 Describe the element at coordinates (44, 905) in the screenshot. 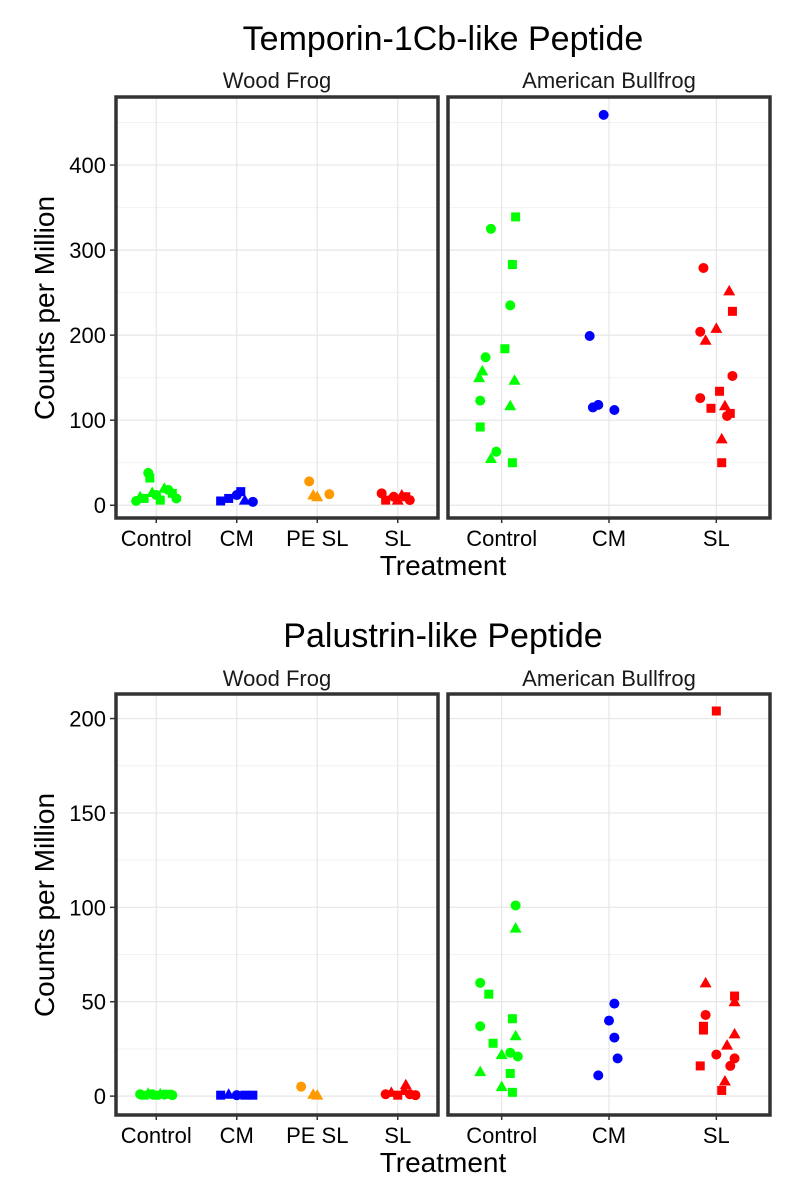

I see `panel2-y-axis-label: Counts per Million` at that location.